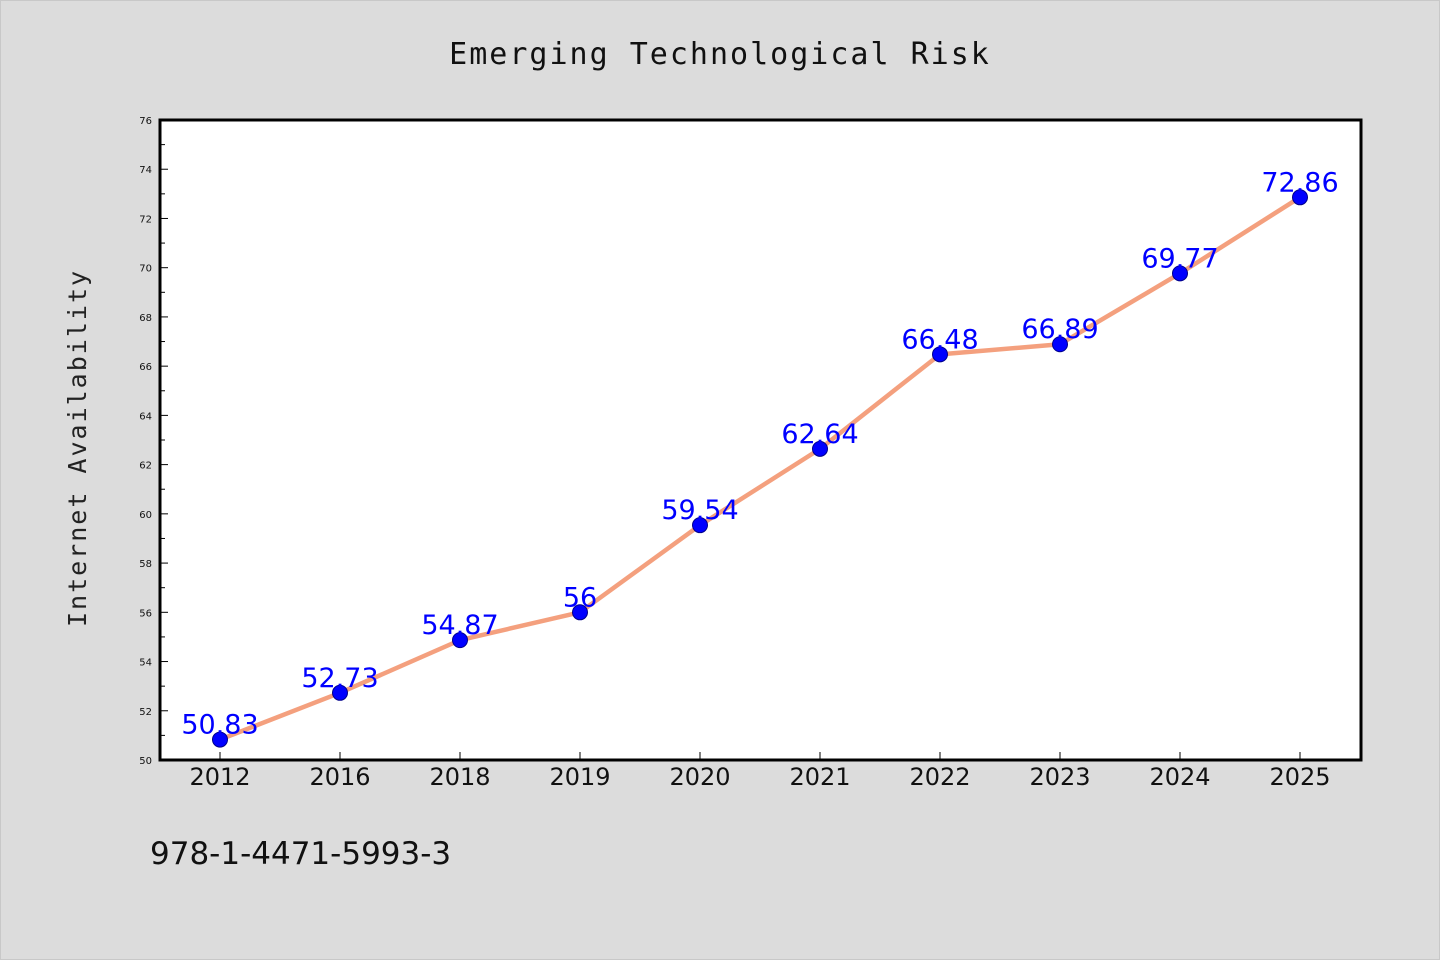 The width and height of the screenshot is (1440, 960). What do you see at coordinates (1179, 258) in the screenshot?
I see `data-label: 69.77` at bounding box center [1179, 258].